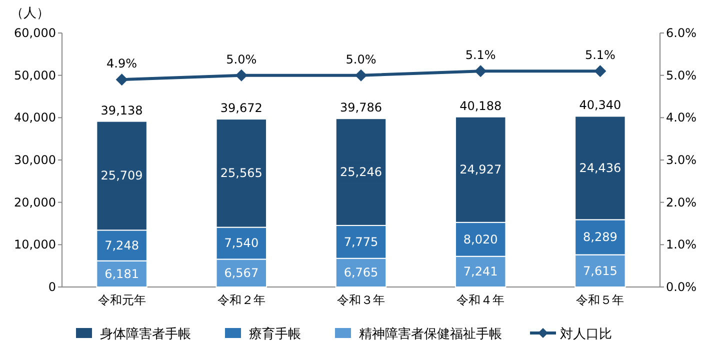  I want to click on total-label: 39,786, so click(361, 107).